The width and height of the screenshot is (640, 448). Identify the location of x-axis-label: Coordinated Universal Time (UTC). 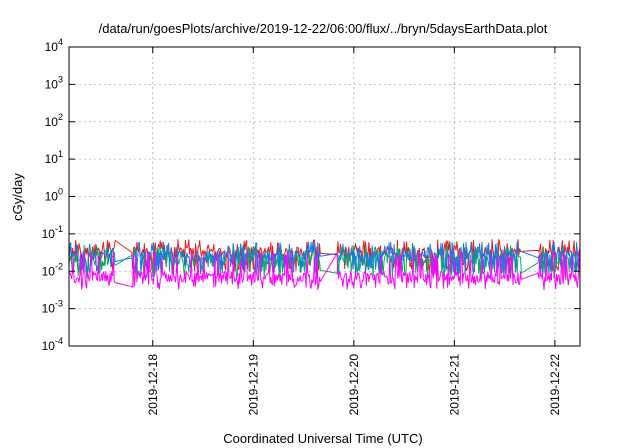
(322, 438).